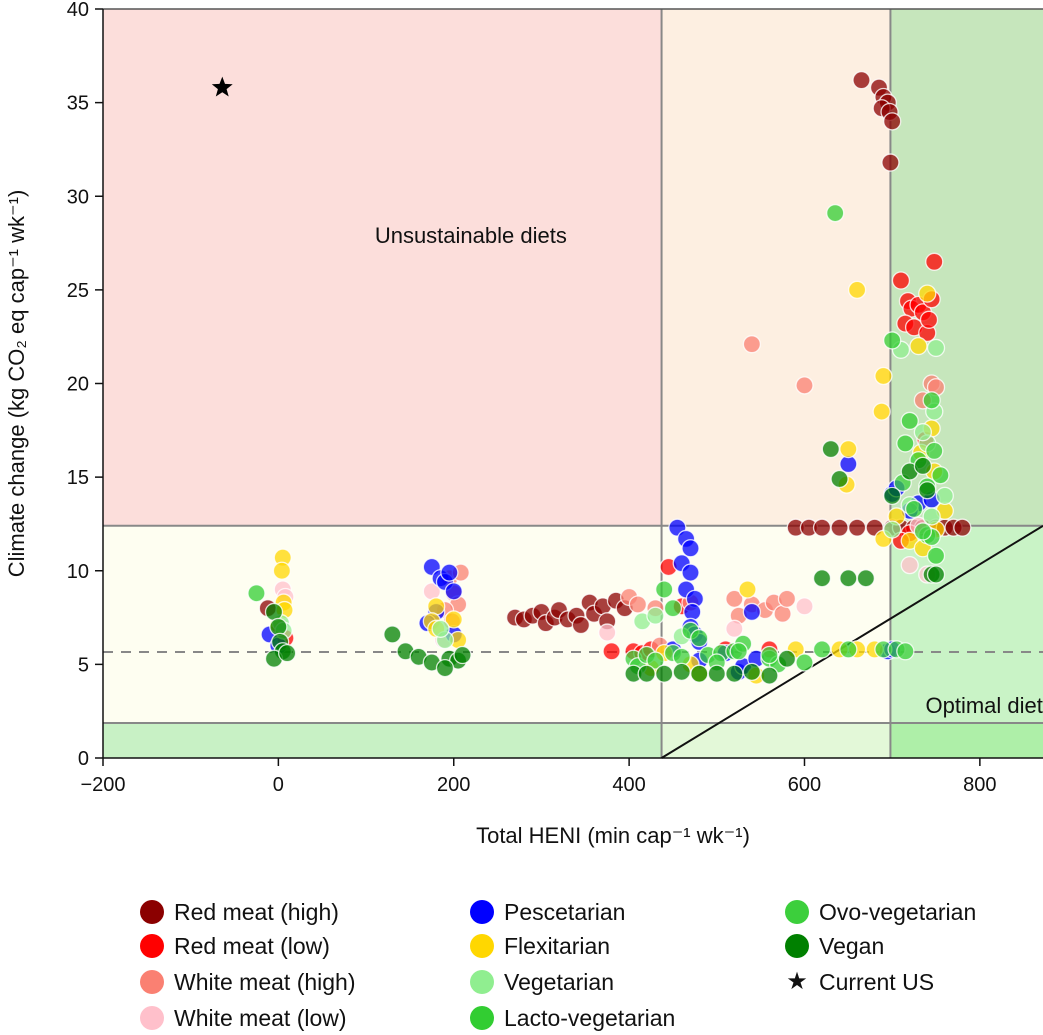 The width and height of the screenshot is (1043, 1035). Describe the element at coordinates (260, 1018) in the screenshot. I see `legend-label: White meat (low)` at that location.